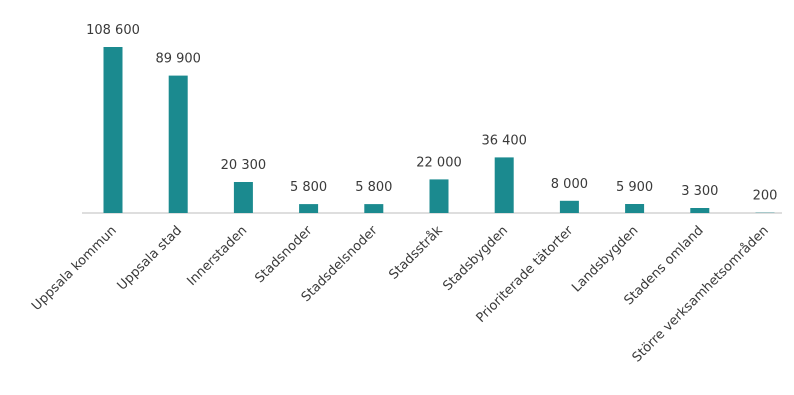 The height and width of the screenshot is (395, 794). Describe the element at coordinates (634, 187) in the screenshot. I see `data-label-8: 5 900` at that location.